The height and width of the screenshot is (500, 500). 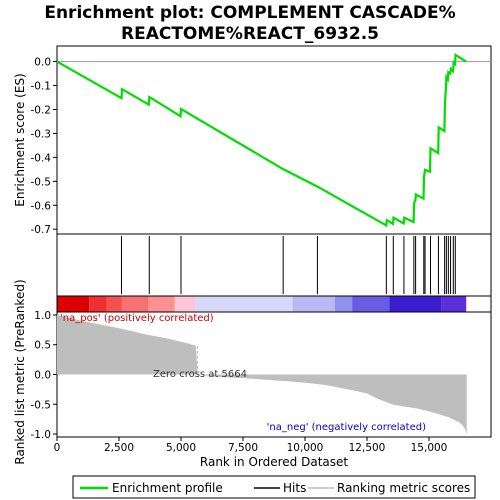 What do you see at coordinates (41, 405) in the screenshot?
I see `metric-y-tick-label: -0.5` at bounding box center [41, 405].